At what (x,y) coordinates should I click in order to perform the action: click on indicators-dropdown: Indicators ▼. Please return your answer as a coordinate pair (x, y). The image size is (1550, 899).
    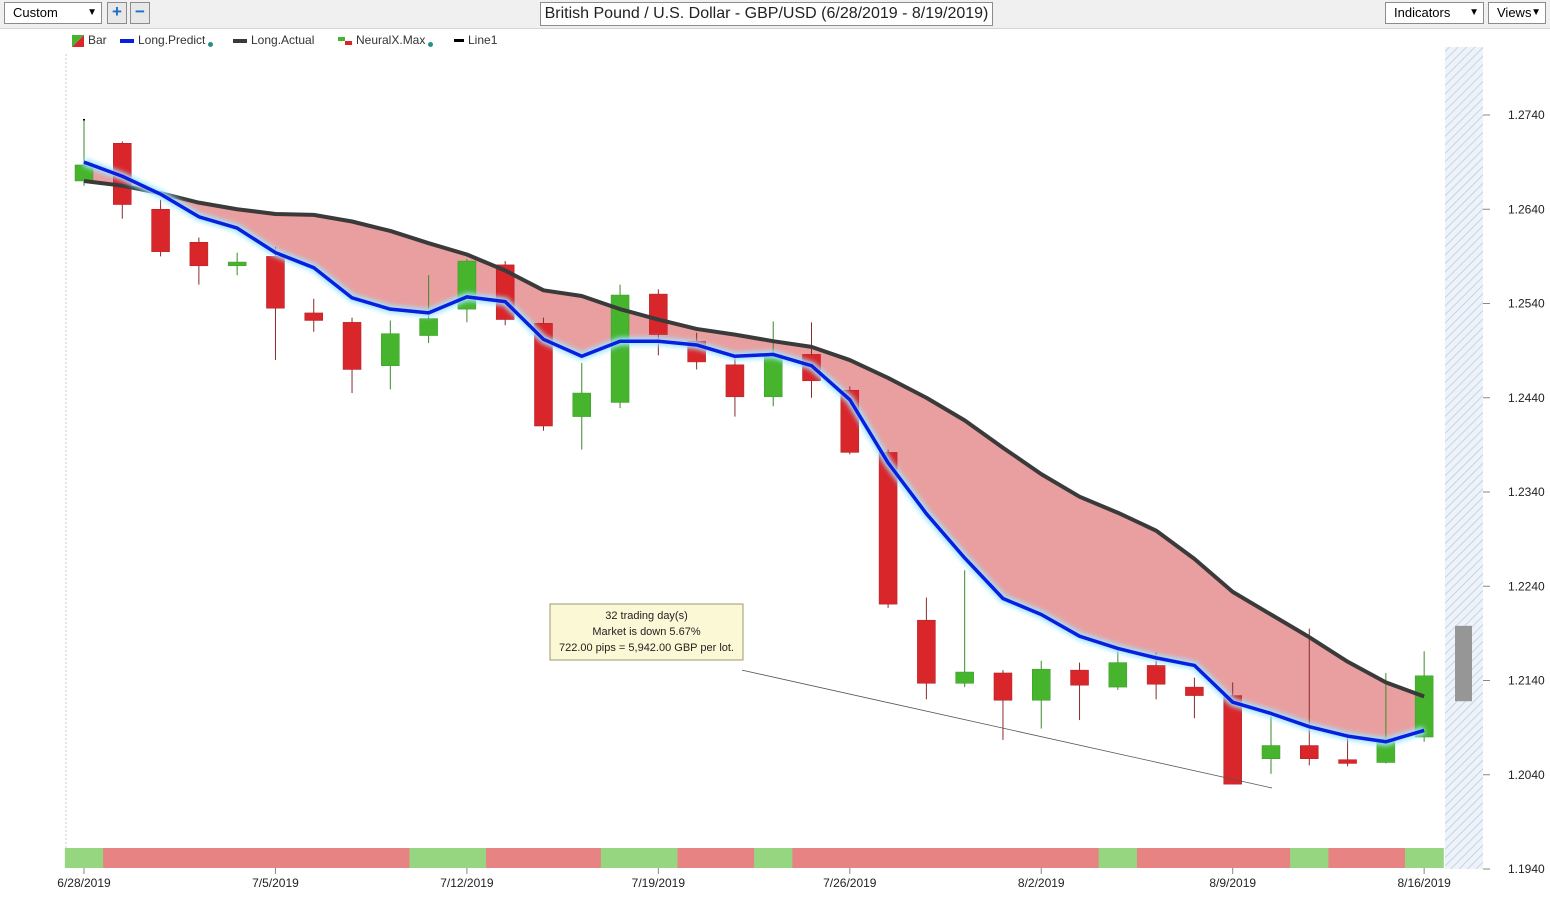
    Looking at the image, I should click on (1434, 13).